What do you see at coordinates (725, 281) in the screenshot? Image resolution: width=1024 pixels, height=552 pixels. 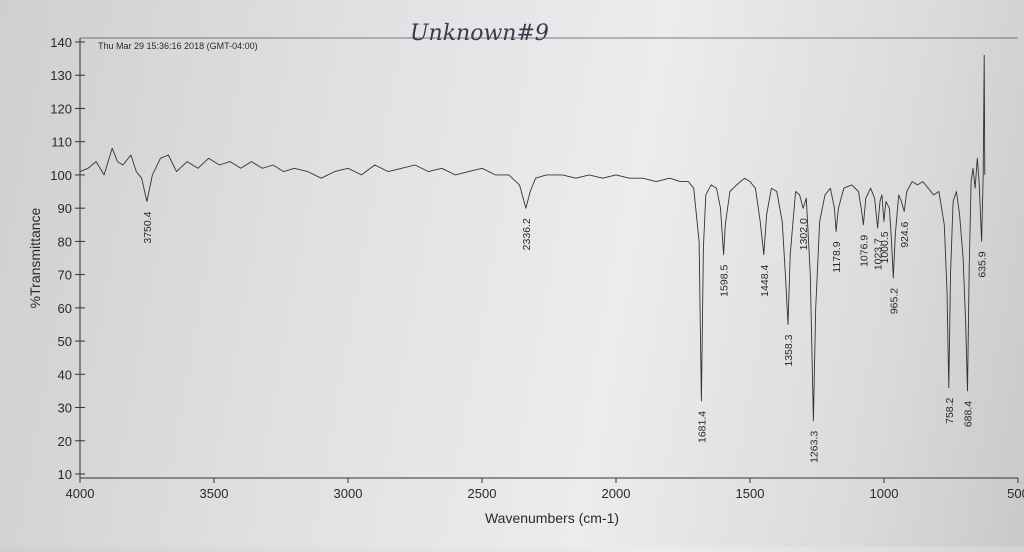 I see `peak-label: 1598.5` at bounding box center [725, 281].